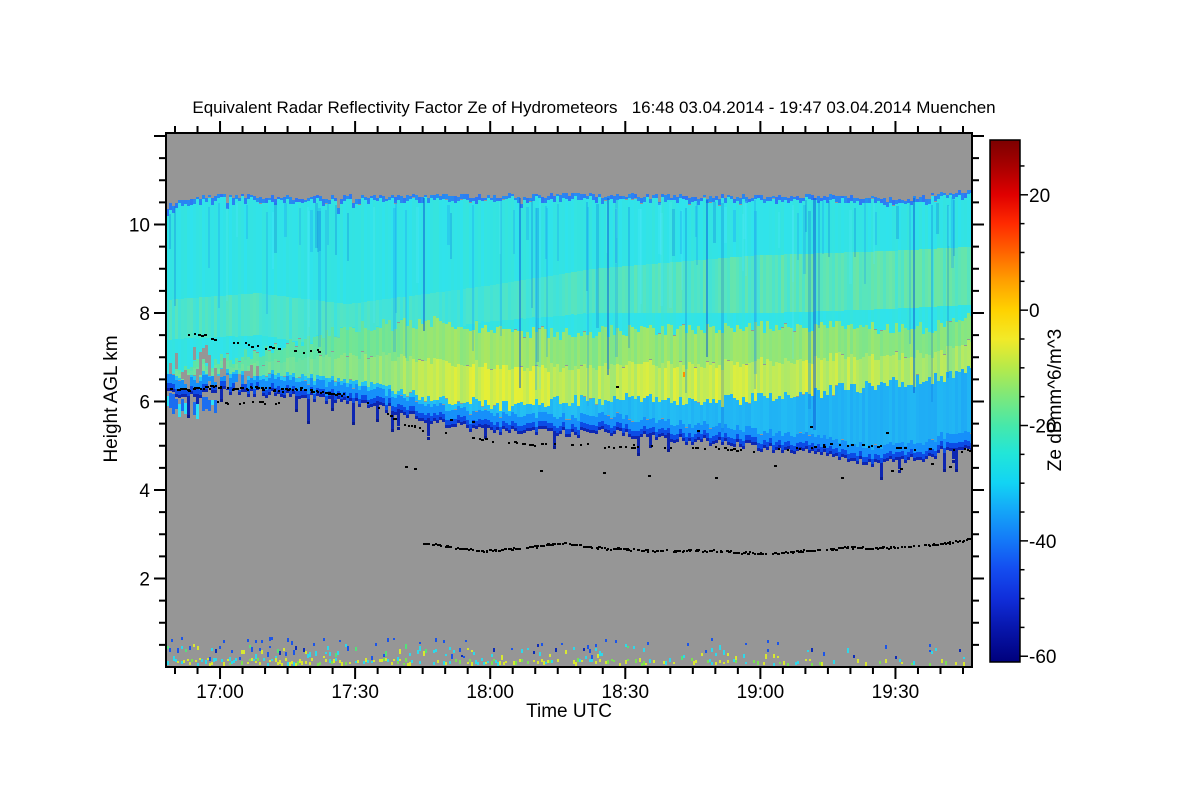 Image resolution: width=1200 pixels, height=800 pixels. I want to click on fragment-gap, so click(260, 393).